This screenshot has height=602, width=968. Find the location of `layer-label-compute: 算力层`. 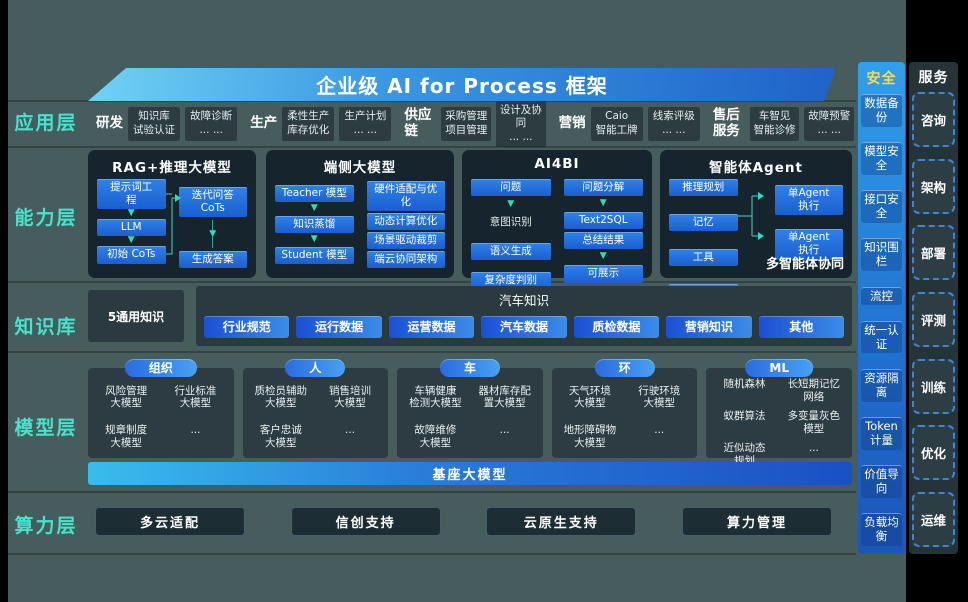

layer-label-compute: 算力层 is located at coordinates (46, 526).